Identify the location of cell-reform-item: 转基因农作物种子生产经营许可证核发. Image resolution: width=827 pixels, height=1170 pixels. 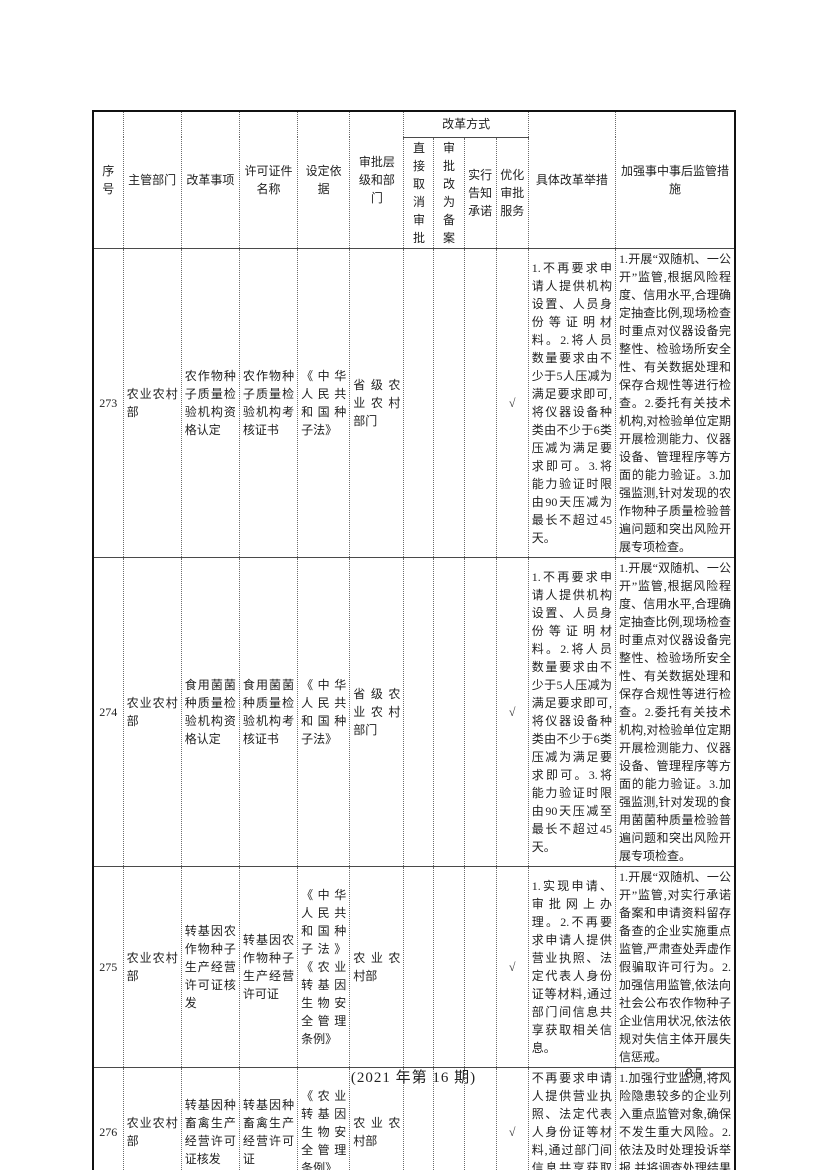
(210, 966).